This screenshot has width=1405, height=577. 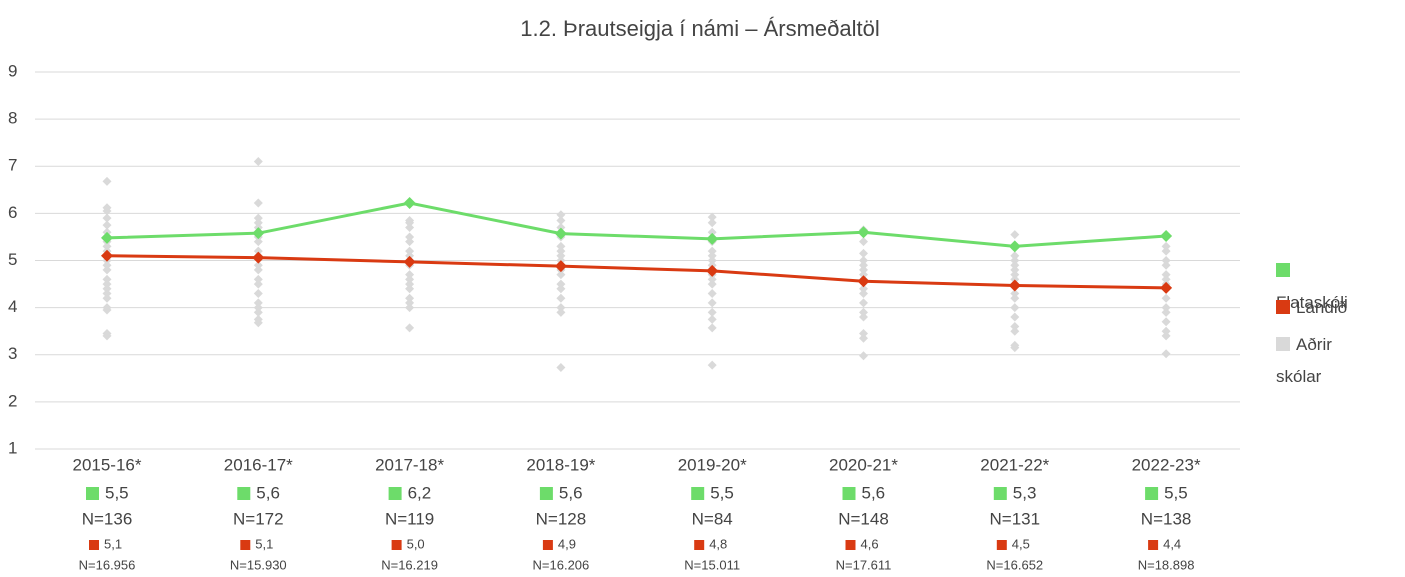 I want to click on value-label: 5,0, so click(x=416, y=543).